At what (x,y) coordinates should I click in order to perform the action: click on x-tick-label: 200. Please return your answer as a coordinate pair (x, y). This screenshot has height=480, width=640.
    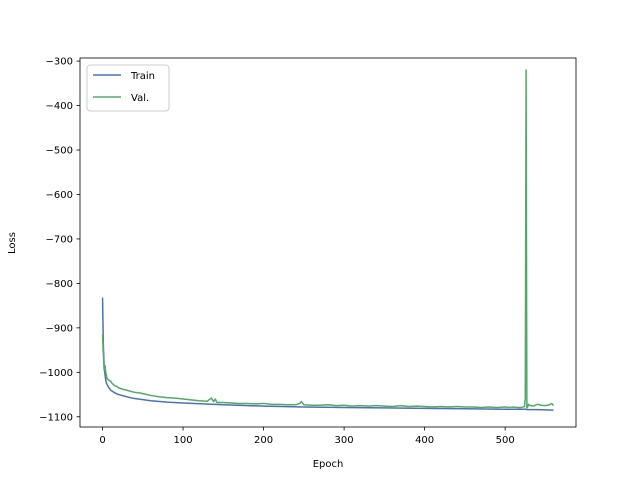
    Looking at the image, I should click on (263, 440).